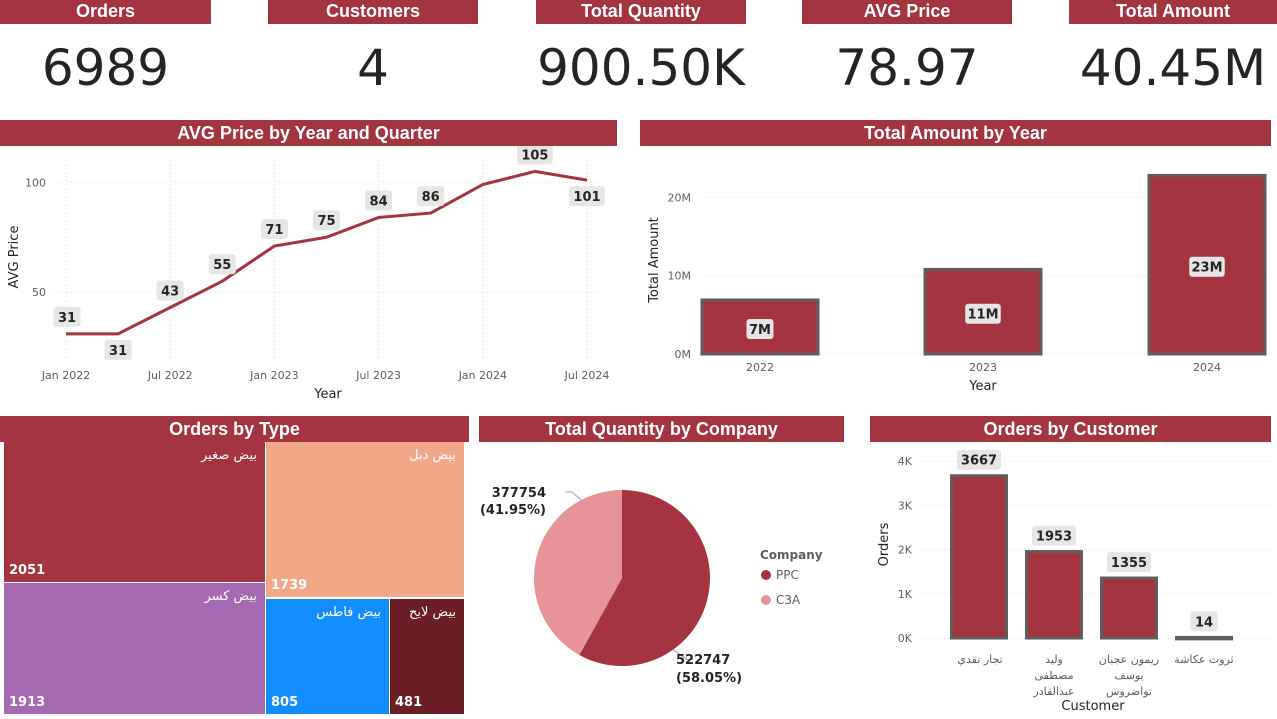 This screenshot has width=1277, height=719. Describe the element at coordinates (409, 702) in the screenshot. I see `treemap-cell-value: 481` at that location.